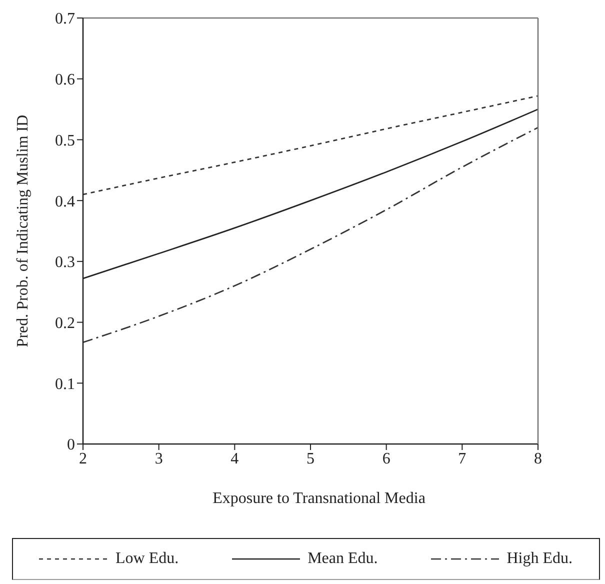 The height and width of the screenshot is (584, 605). I want to click on y-tick-label: 0.7, so click(65, 19).